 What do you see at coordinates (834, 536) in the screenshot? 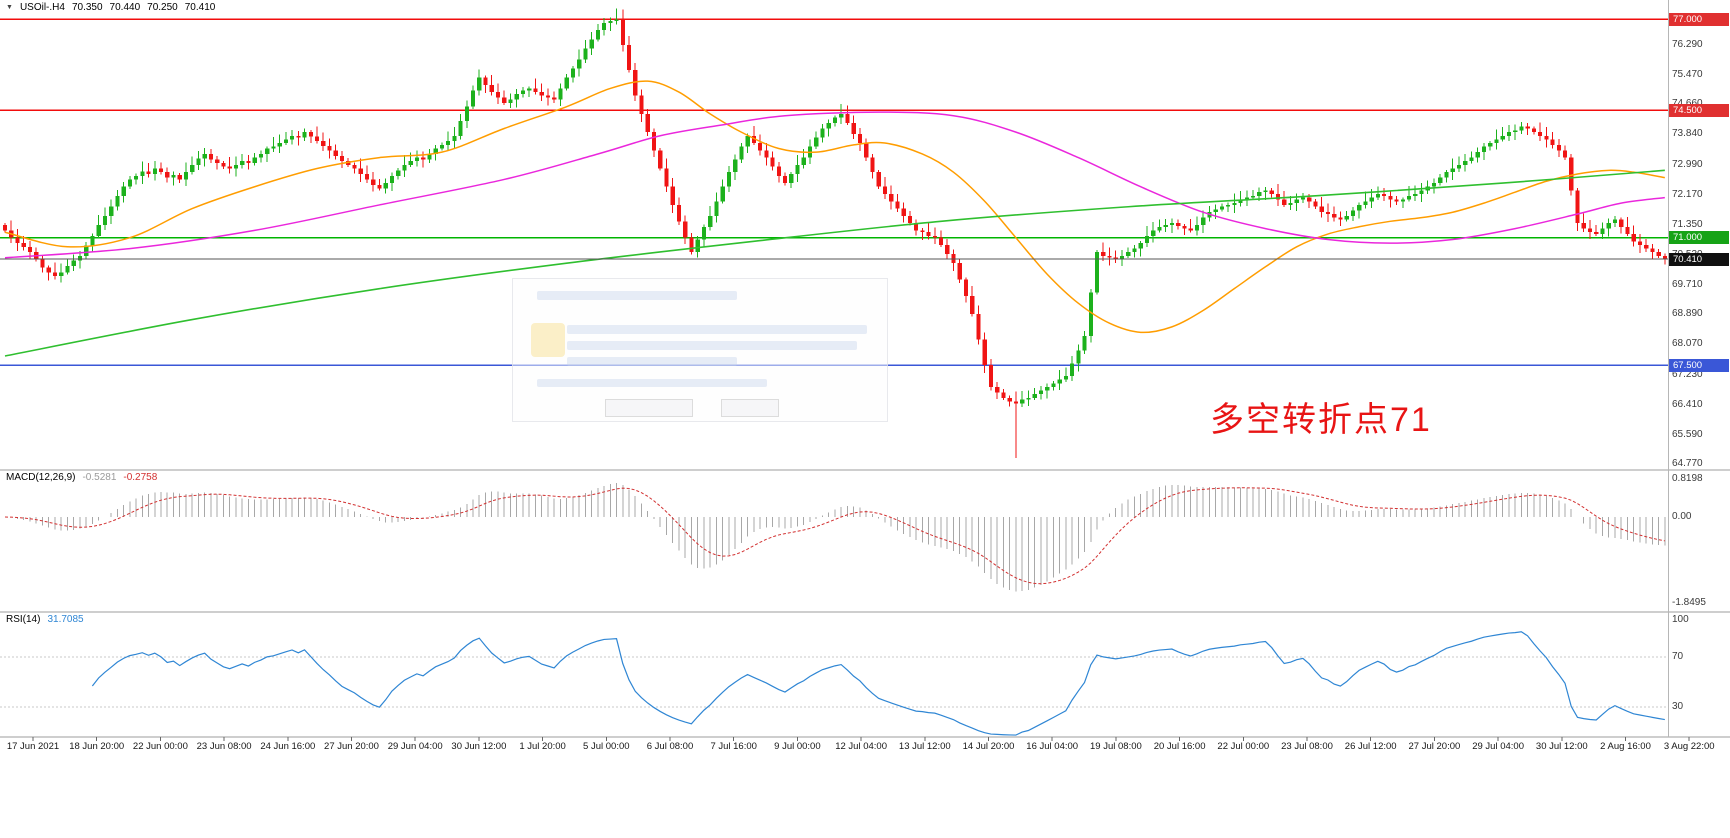
I see `macd-signal-line` at bounding box center [834, 536].